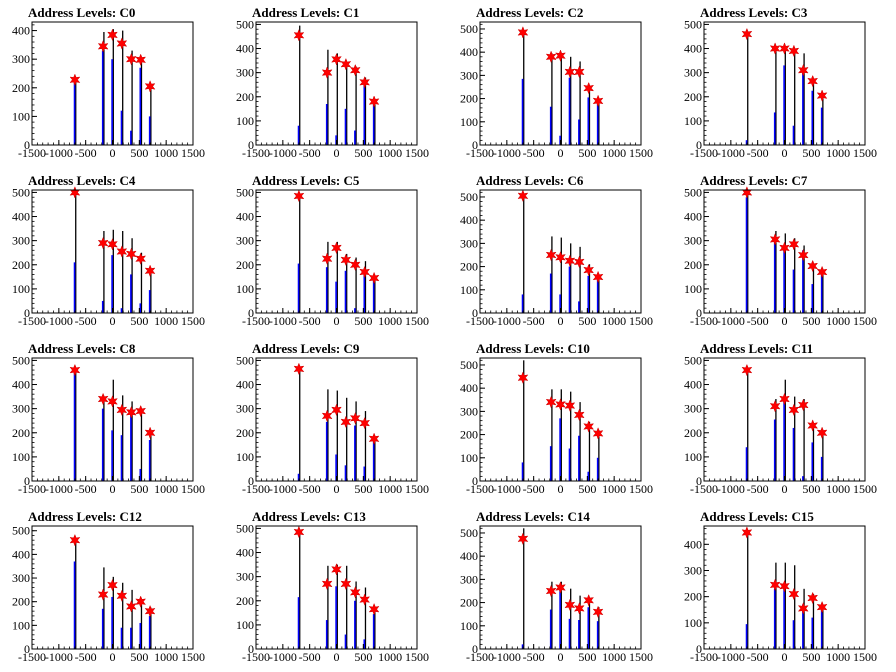 Image resolution: width=896 pixels, height=672 pixels. Describe the element at coordinates (533, 516) in the screenshot. I see `chart-title: Address Levels: C14` at that location.